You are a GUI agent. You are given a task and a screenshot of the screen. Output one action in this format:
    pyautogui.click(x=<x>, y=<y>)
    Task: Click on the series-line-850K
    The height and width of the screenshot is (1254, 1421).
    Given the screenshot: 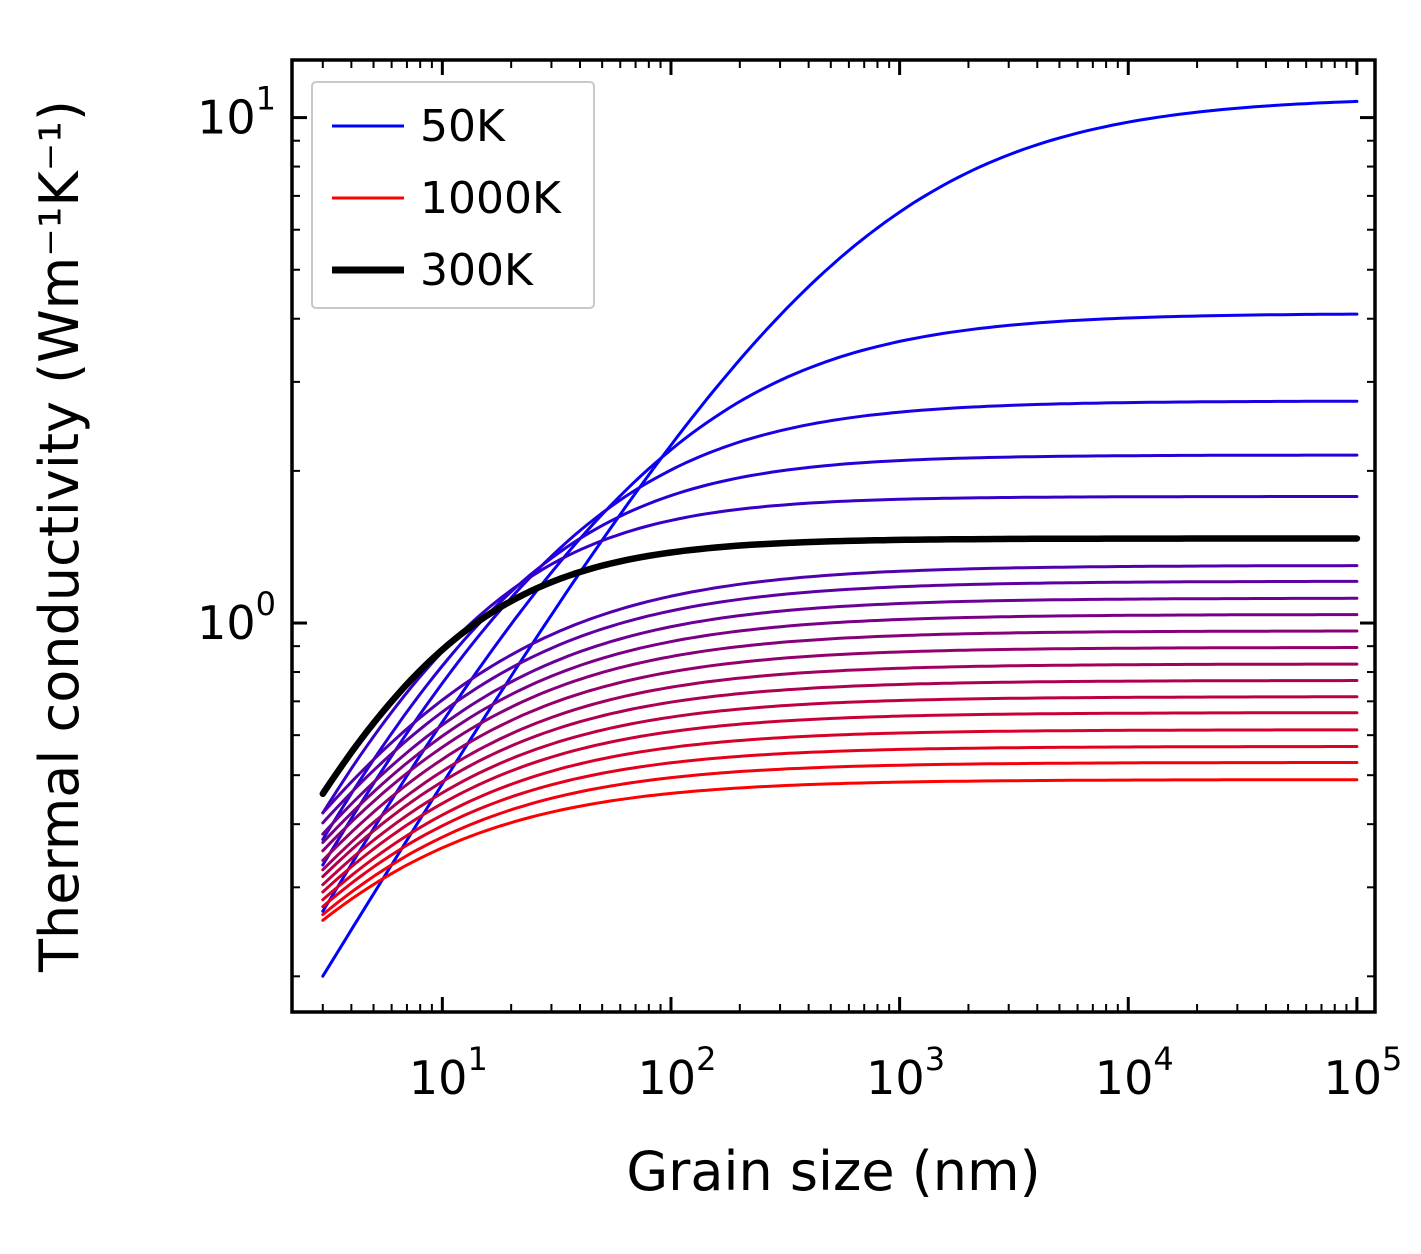 What is the action you would take?
    pyautogui.click(x=840, y=815)
    